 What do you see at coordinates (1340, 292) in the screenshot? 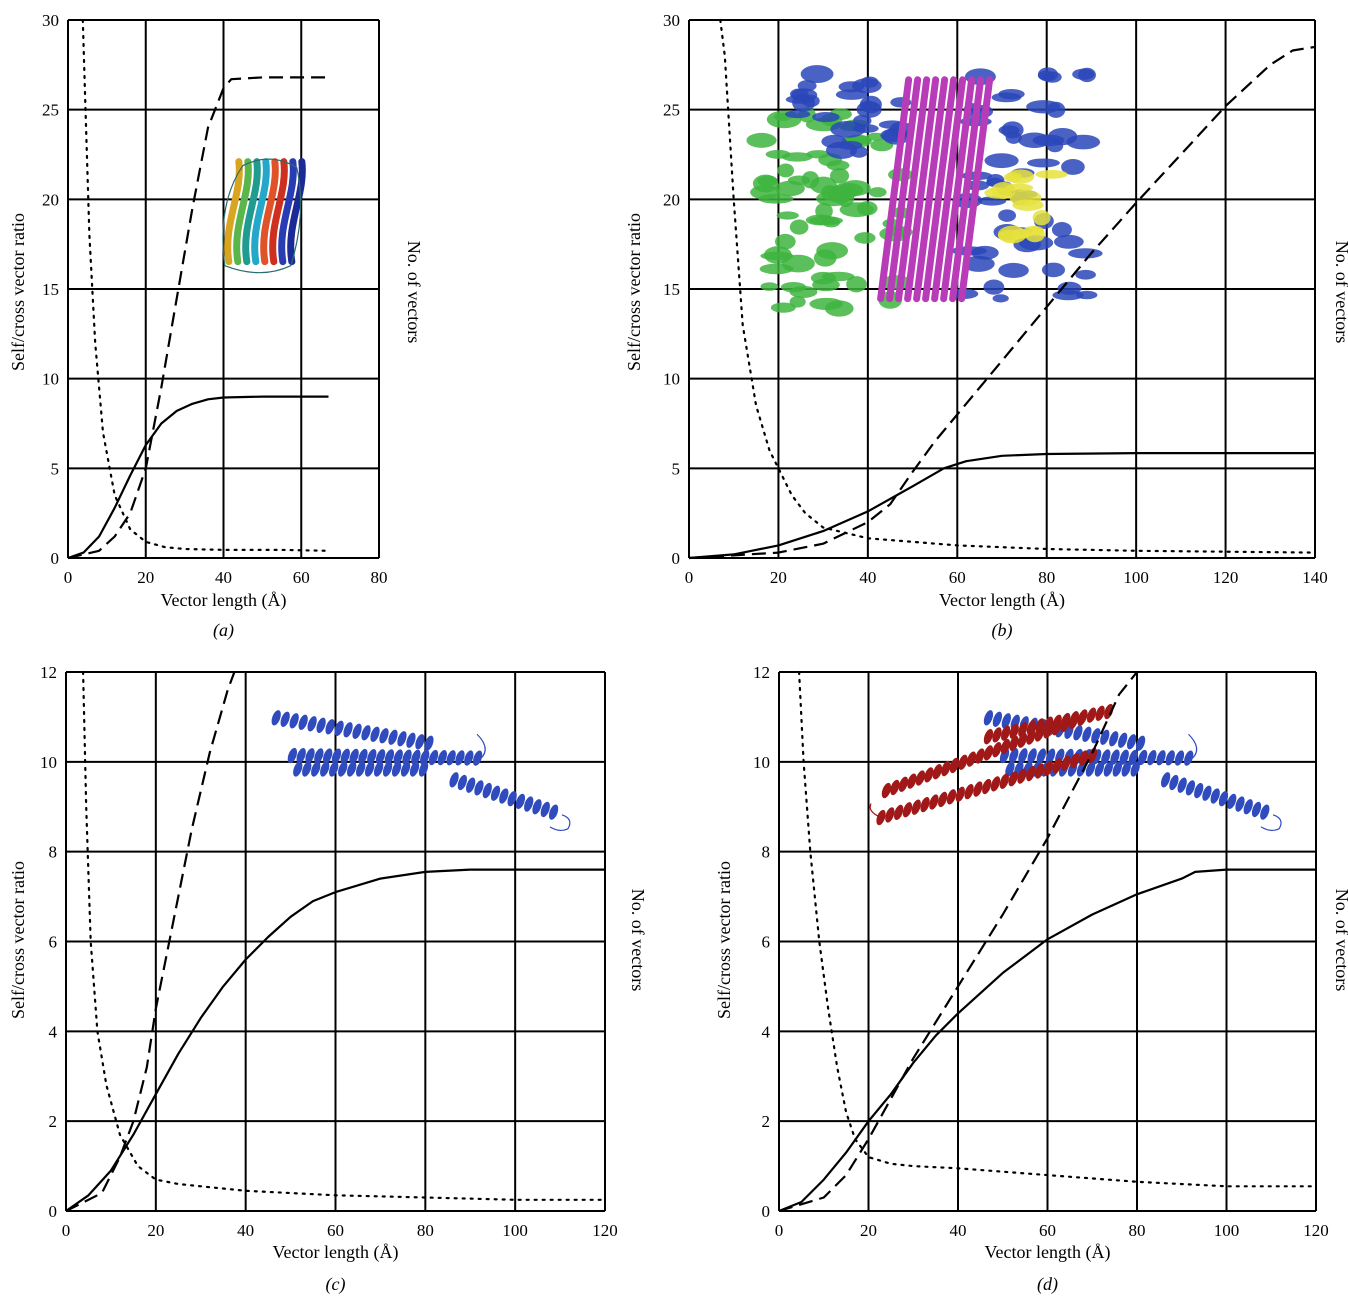
I see `secondary-y-axis-label: No. of vectors` at bounding box center [1340, 292].